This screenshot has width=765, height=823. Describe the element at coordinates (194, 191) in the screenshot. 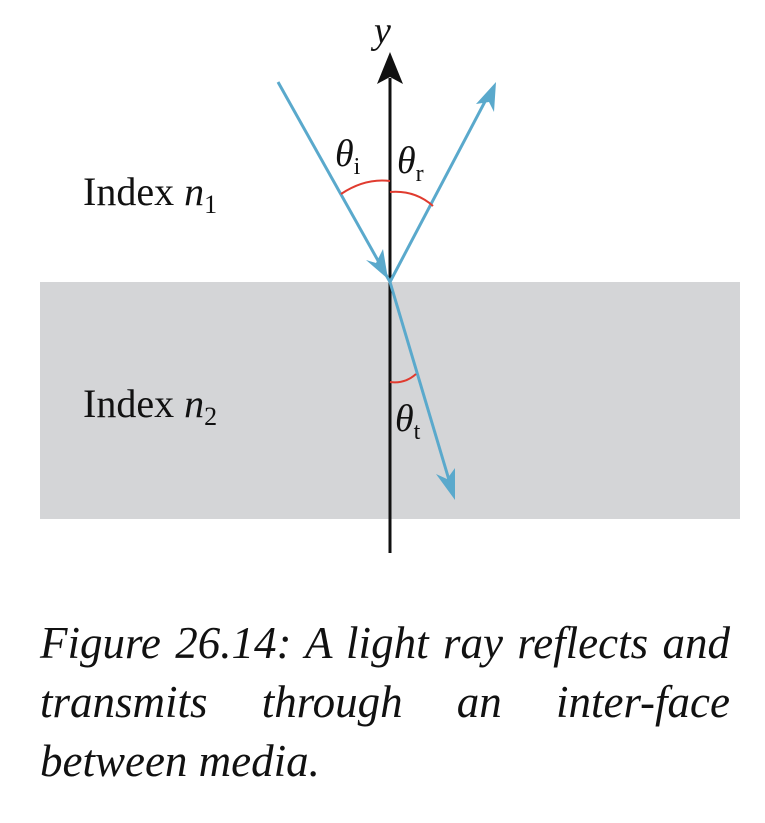

I see `medium-1-symbol: n` at that location.